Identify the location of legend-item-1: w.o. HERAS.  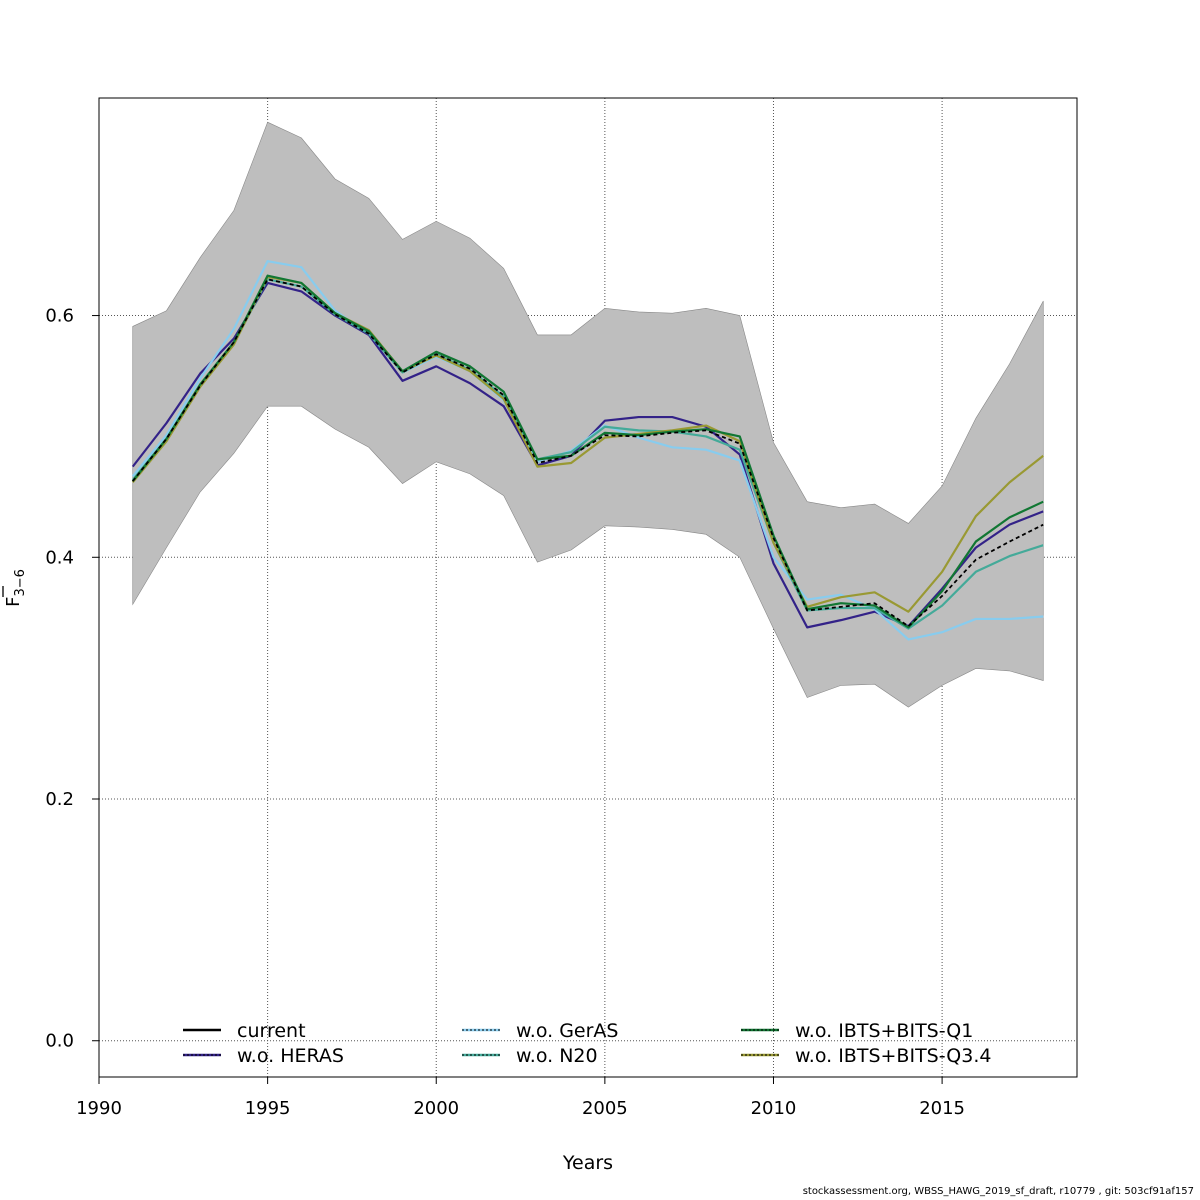
(263, 1056).